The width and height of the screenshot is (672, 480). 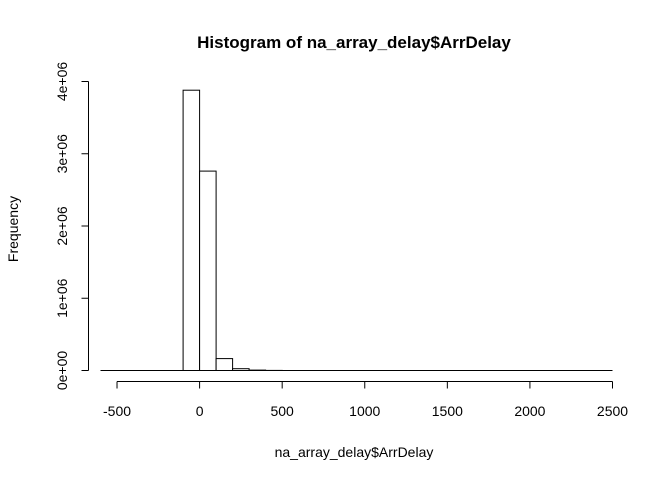 I want to click on y-tick-label: 0e+00, so click(x=62, y=371).